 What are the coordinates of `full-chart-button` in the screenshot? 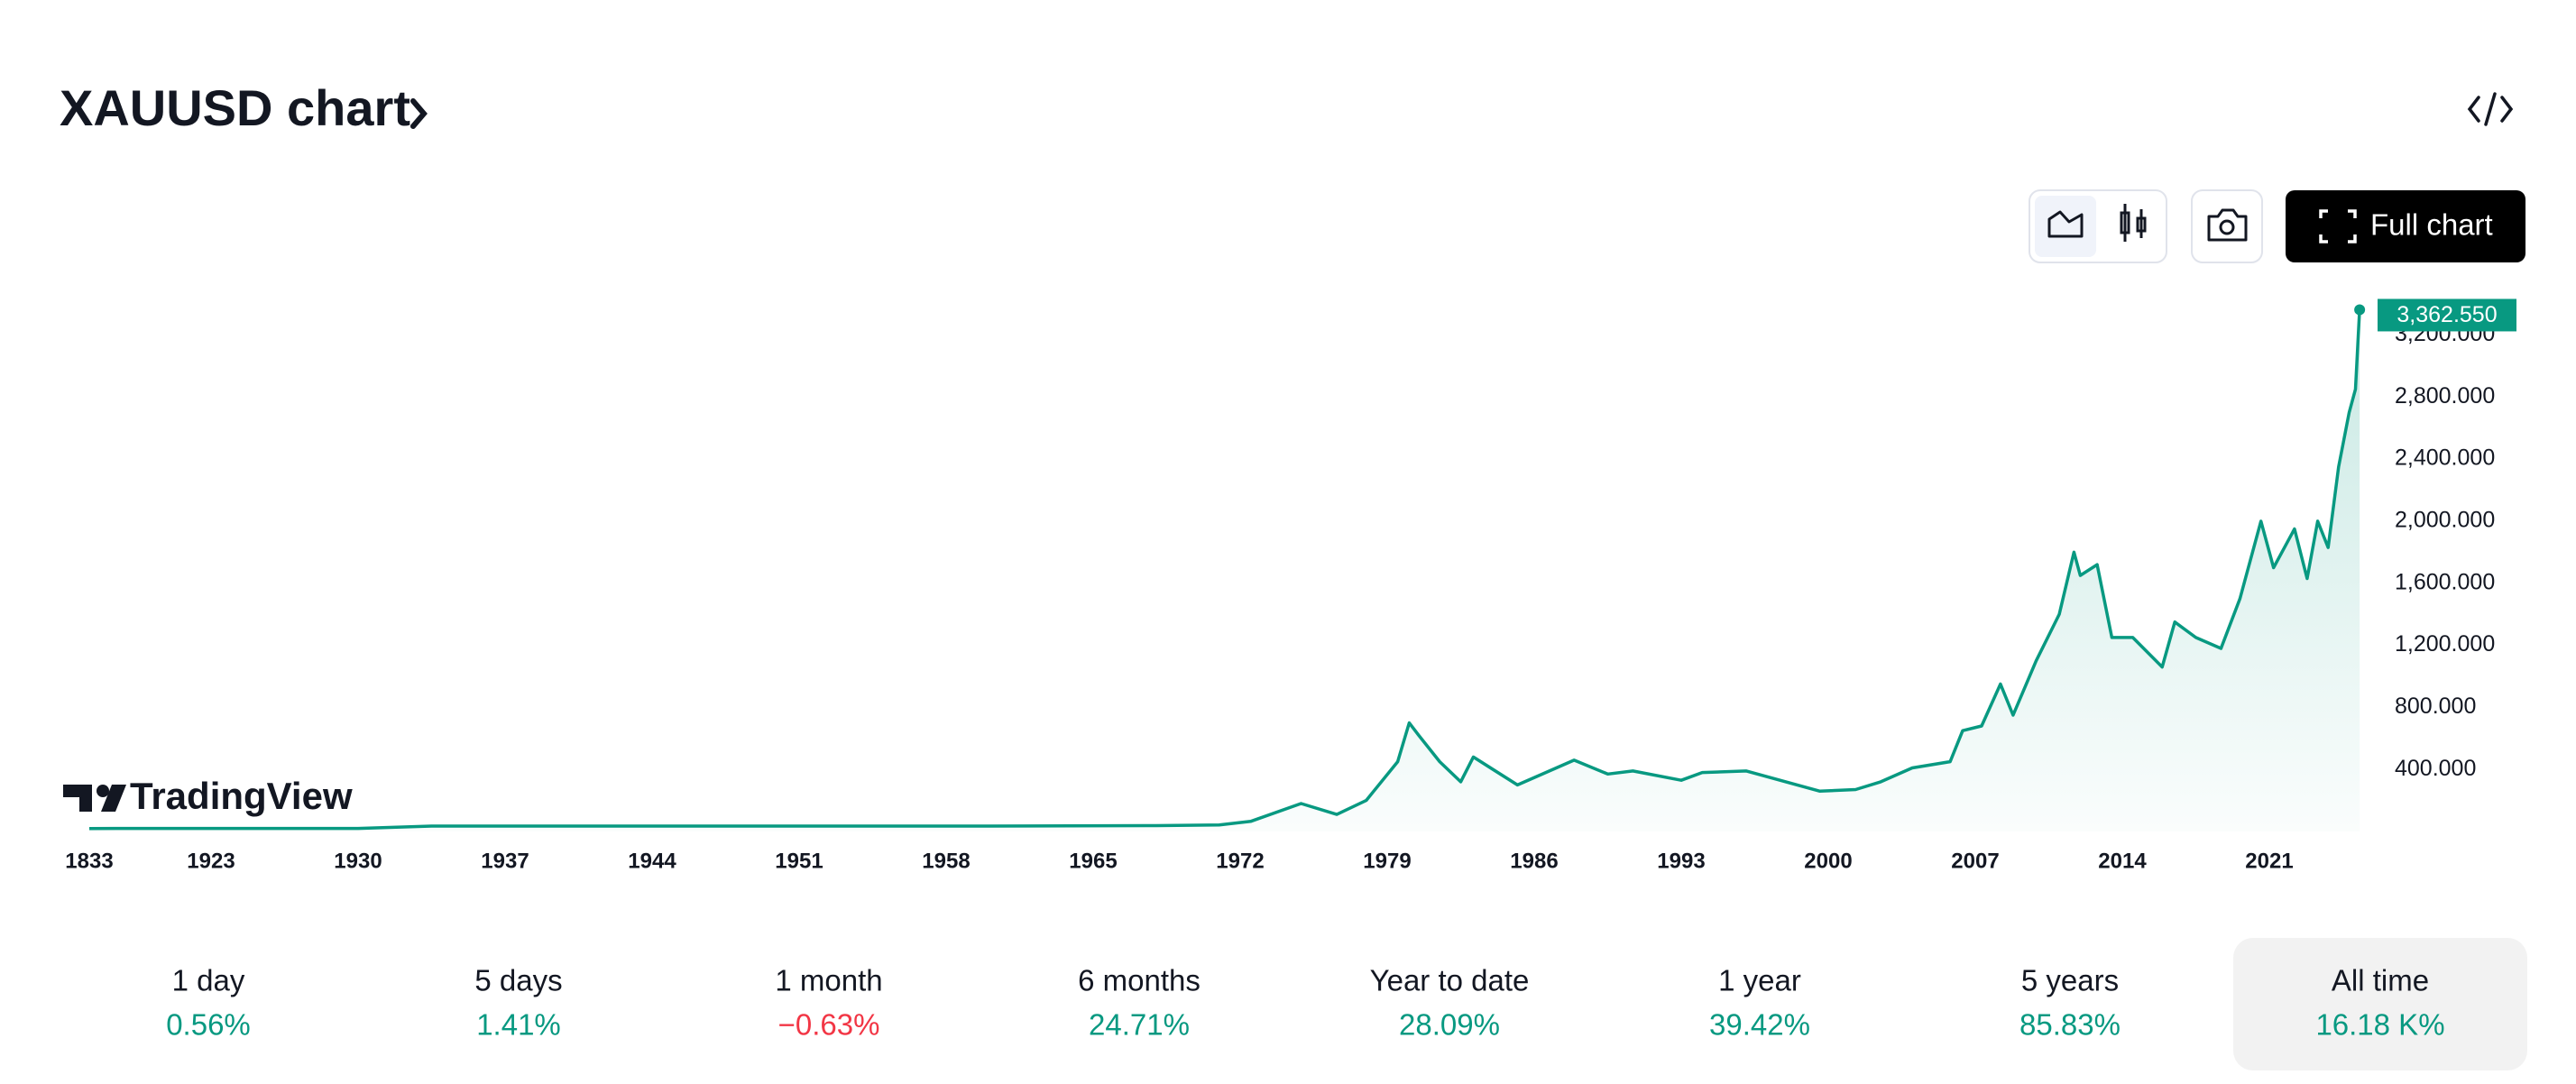 It's located at (2405, 226).